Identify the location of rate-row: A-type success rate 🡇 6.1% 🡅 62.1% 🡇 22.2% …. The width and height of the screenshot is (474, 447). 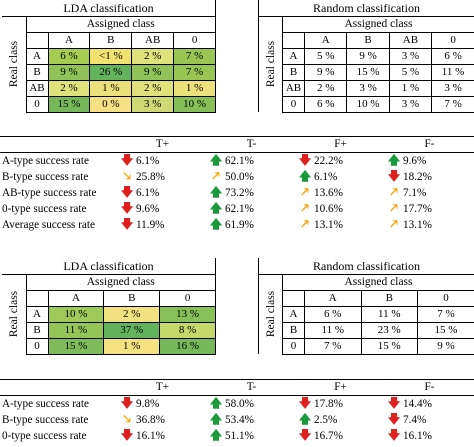
(237, 161).